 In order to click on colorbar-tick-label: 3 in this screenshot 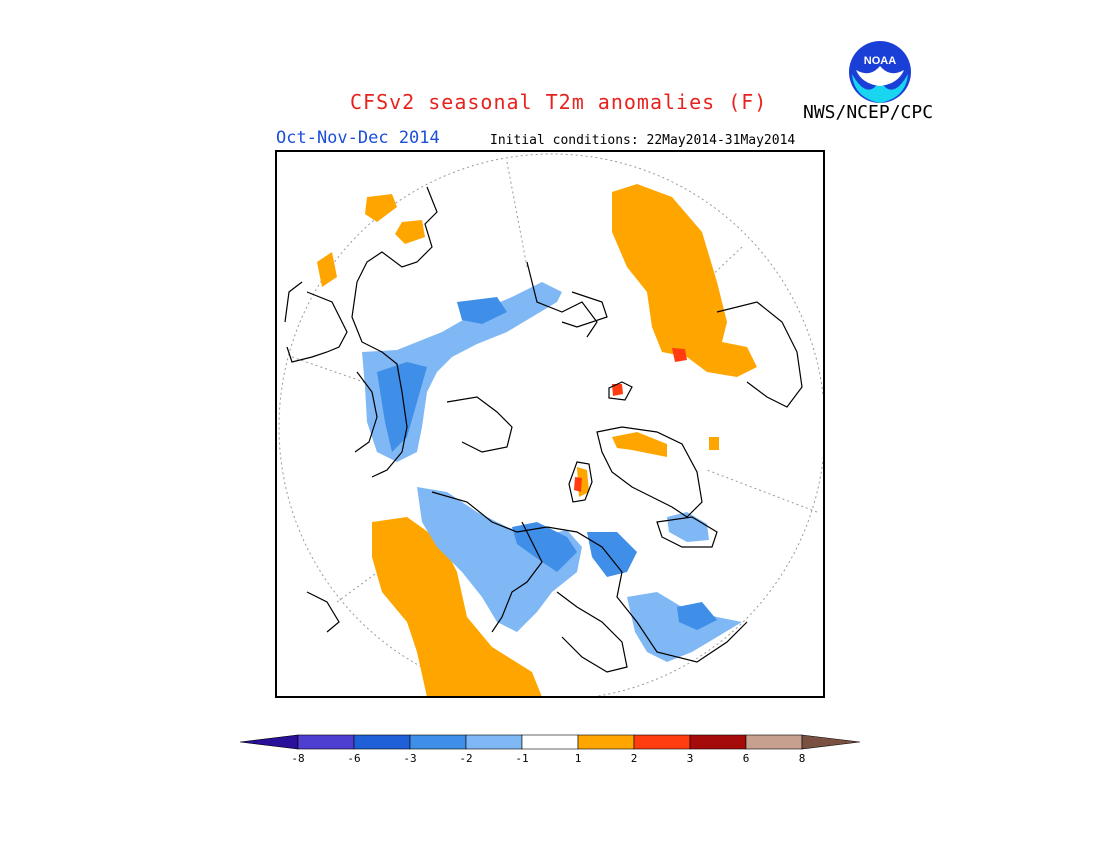, I will do `click(690, 758)`.